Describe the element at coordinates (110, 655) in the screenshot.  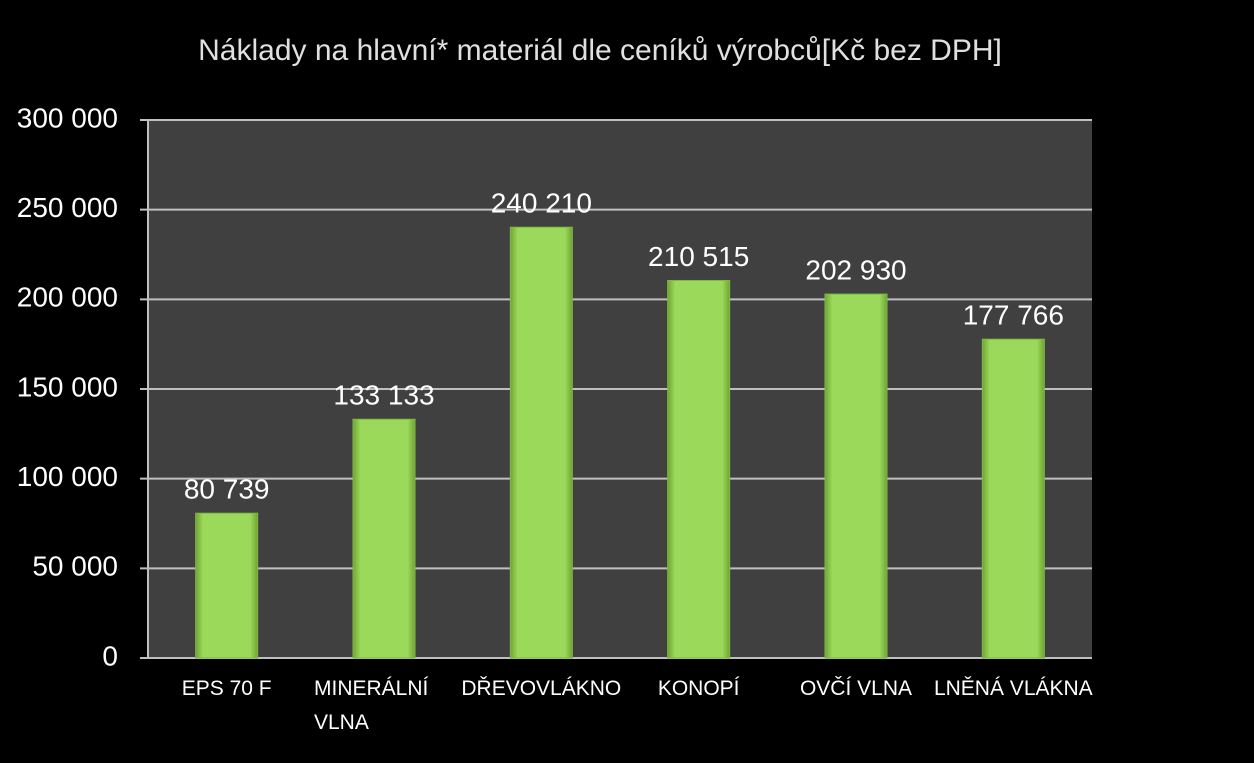
I see `y-tick-label: 0` at that location.